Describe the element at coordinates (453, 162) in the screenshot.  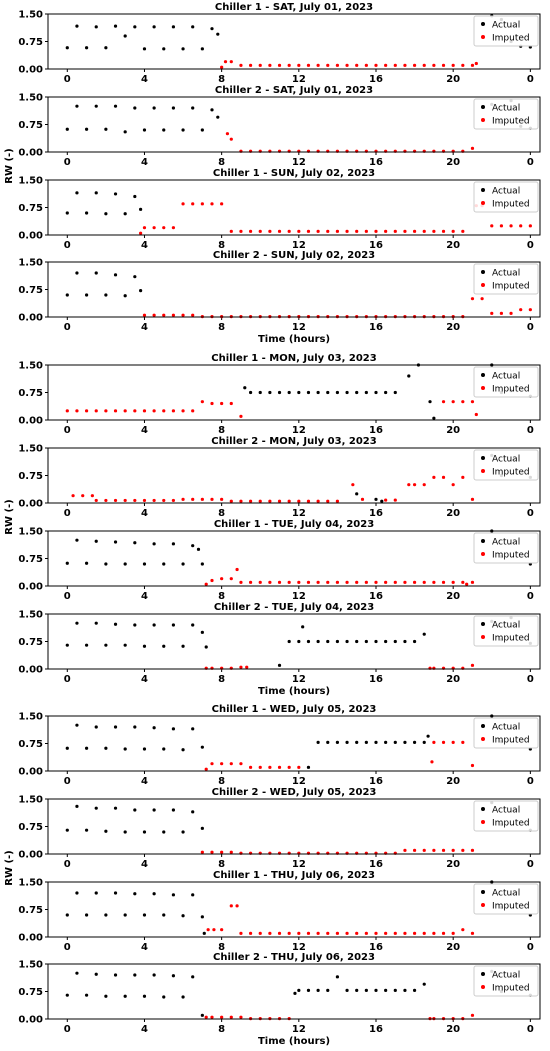
I see `x-tick-label: 20` at that location.